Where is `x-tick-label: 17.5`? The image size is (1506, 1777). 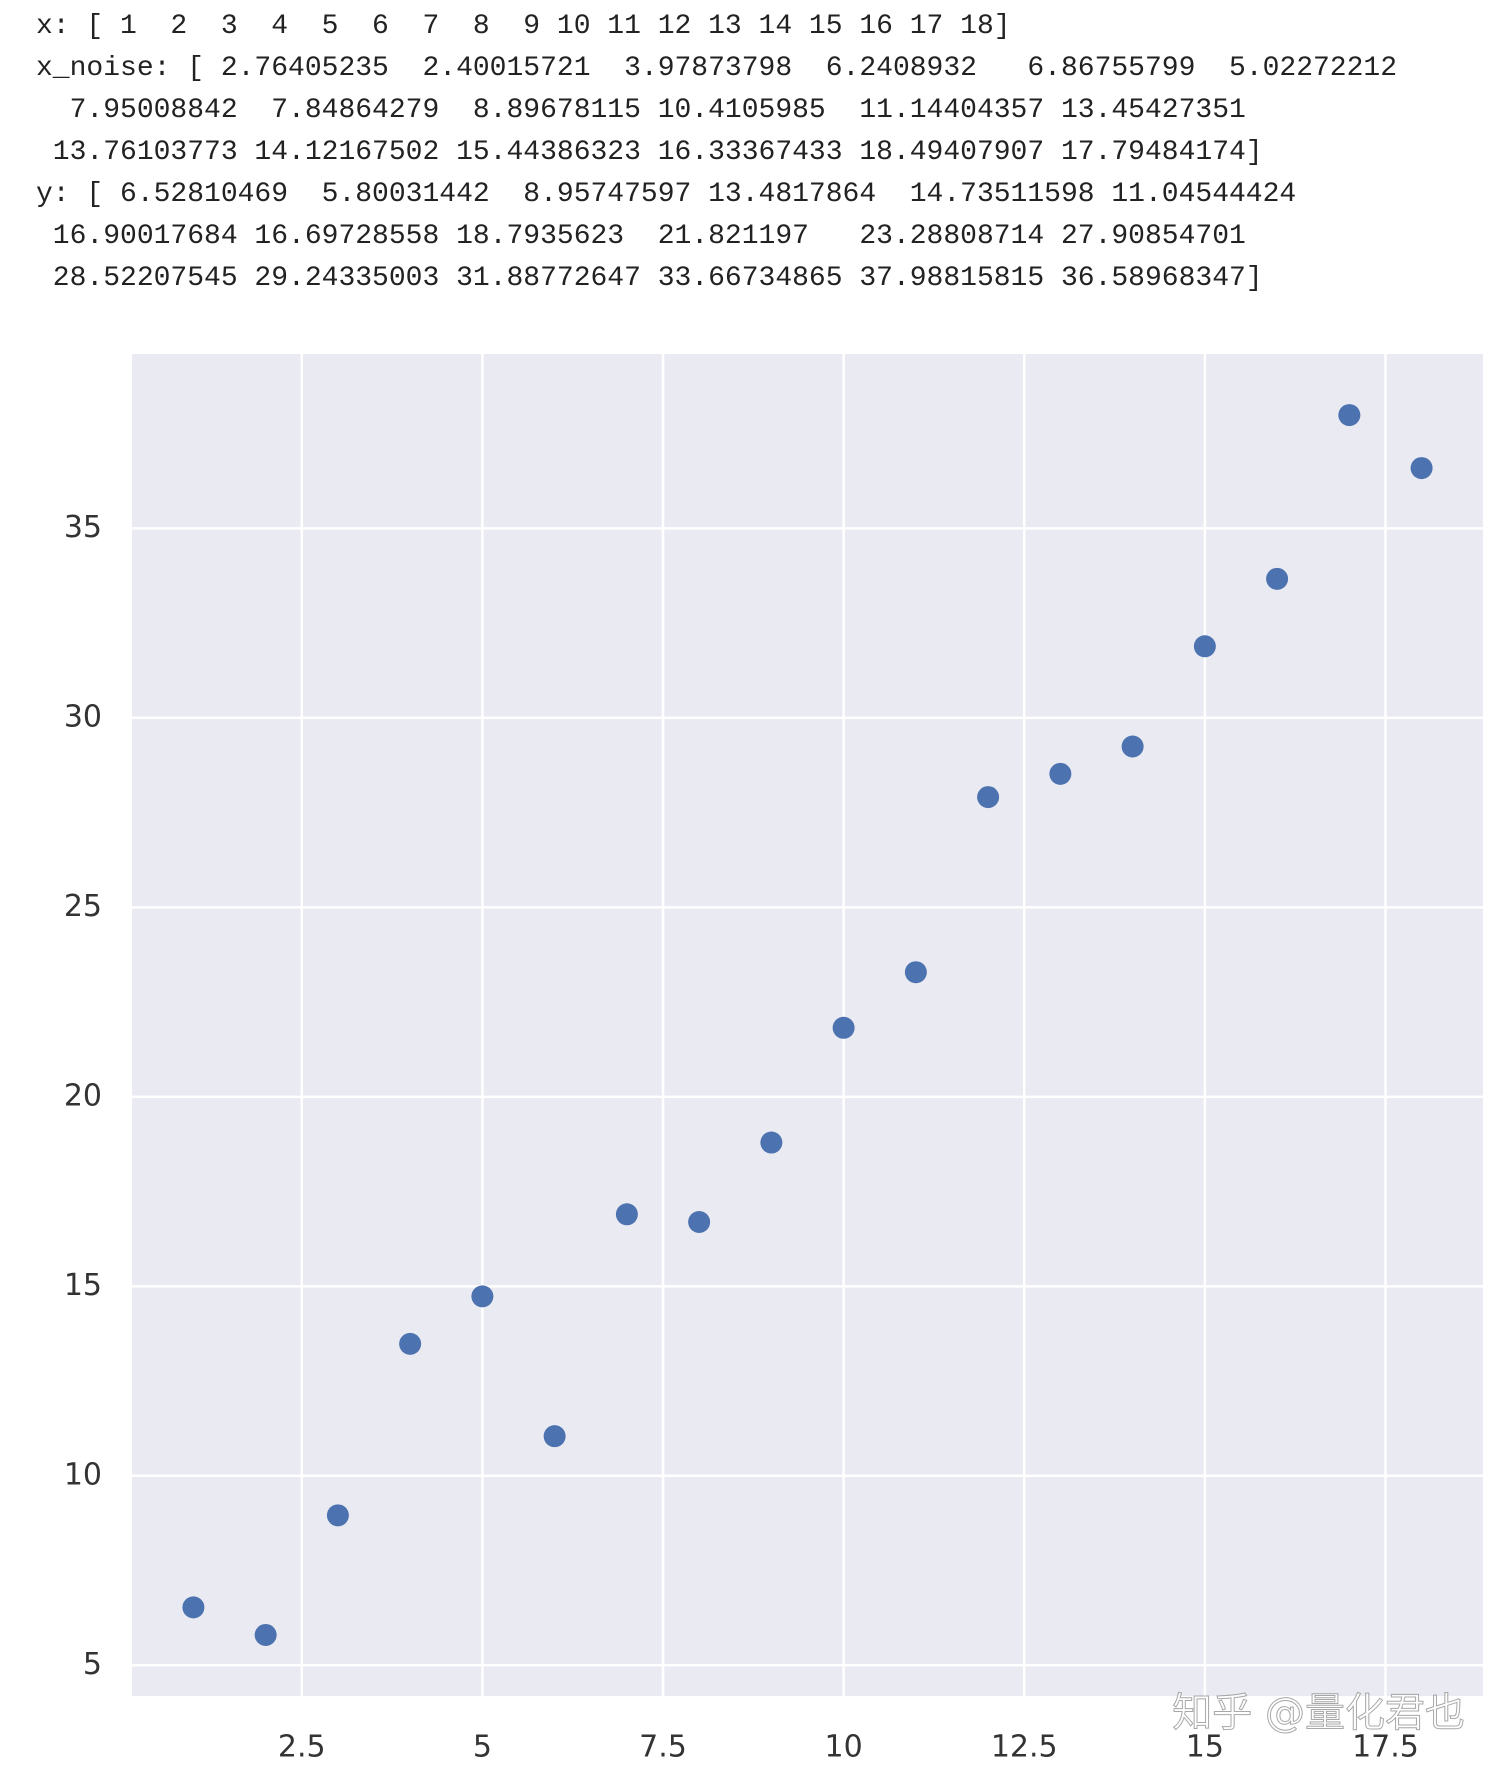 x-tick-label: 17.5 is located at coordinates (1385, 1747).